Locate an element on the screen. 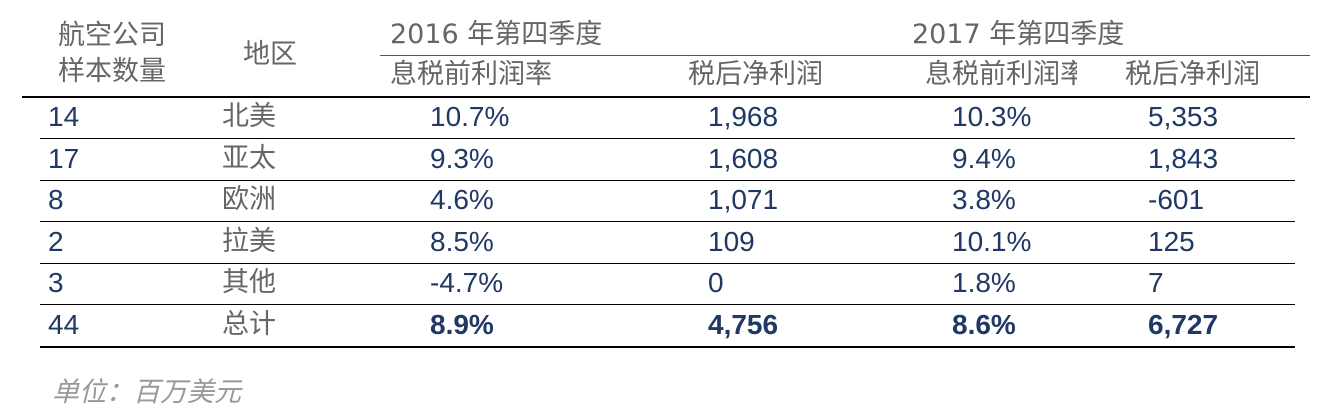  cell: 8.6% is located at coordinates (984, 324).